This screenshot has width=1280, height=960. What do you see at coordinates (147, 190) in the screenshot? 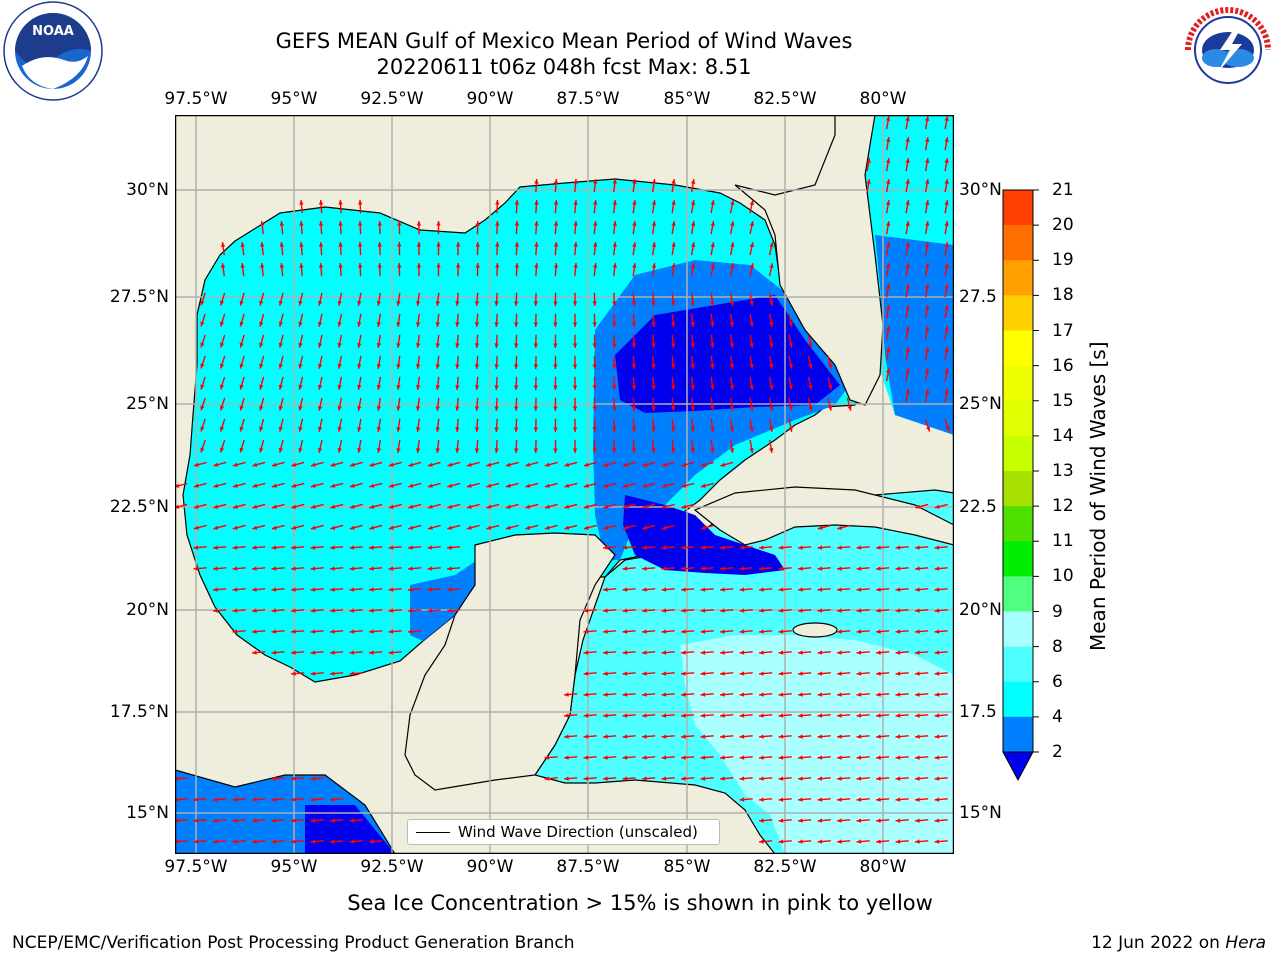
I see `lat-tick-left-0: 30°N` at bounding box center [147, 190].